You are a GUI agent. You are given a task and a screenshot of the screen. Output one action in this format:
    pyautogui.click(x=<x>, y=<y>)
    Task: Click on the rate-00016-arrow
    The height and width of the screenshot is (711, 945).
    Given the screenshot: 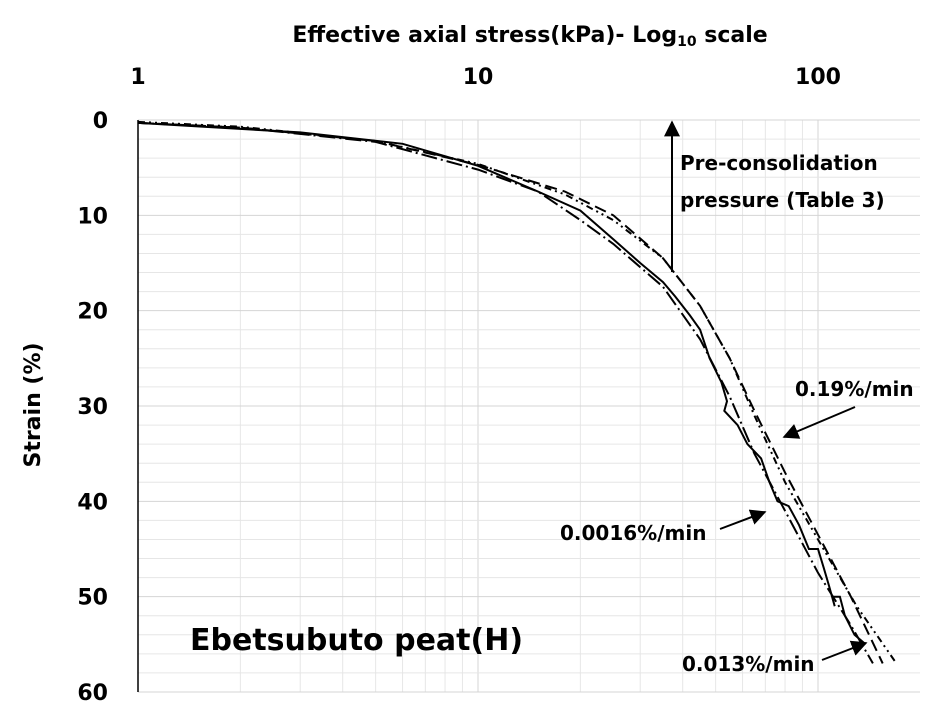 What is the action you would take?
    pyautogui.click(x=743, y=519)
    